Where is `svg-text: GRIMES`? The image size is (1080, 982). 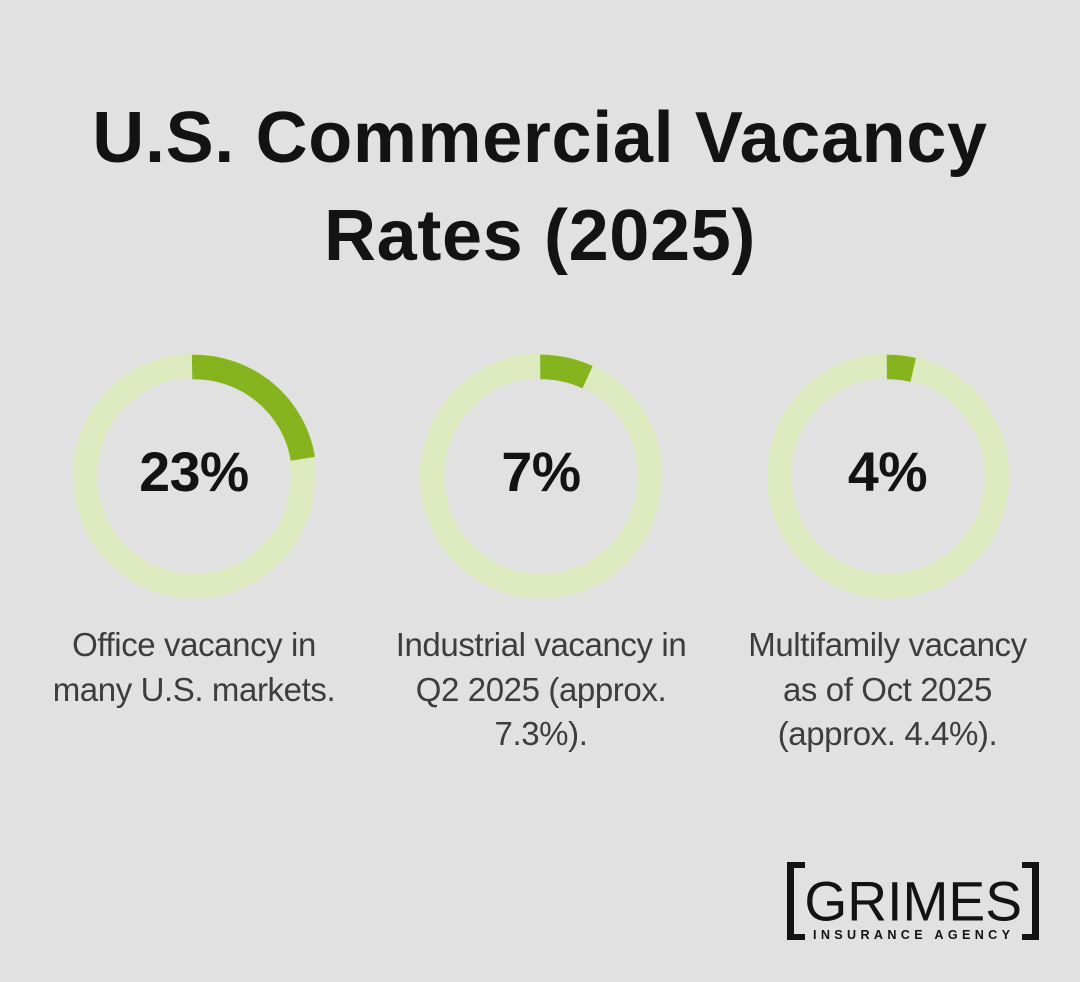 svg-text: GRIMES is located at coordinates (913, 901).